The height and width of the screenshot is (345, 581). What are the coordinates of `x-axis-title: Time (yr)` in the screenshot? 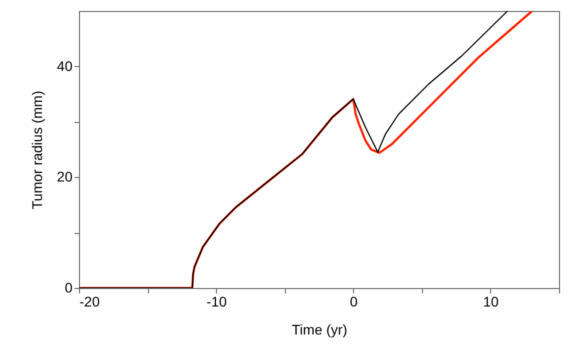 It's located at (320, 330).